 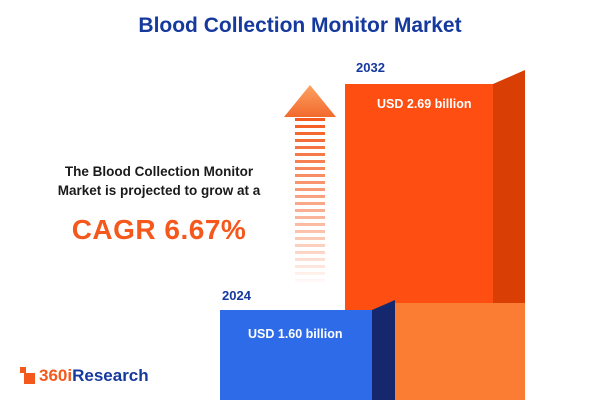 What do you see at coordinates (370, 67) in the screenshot?
I see `bar-2032-year-label: 2032` at bounding box center [370, 67].